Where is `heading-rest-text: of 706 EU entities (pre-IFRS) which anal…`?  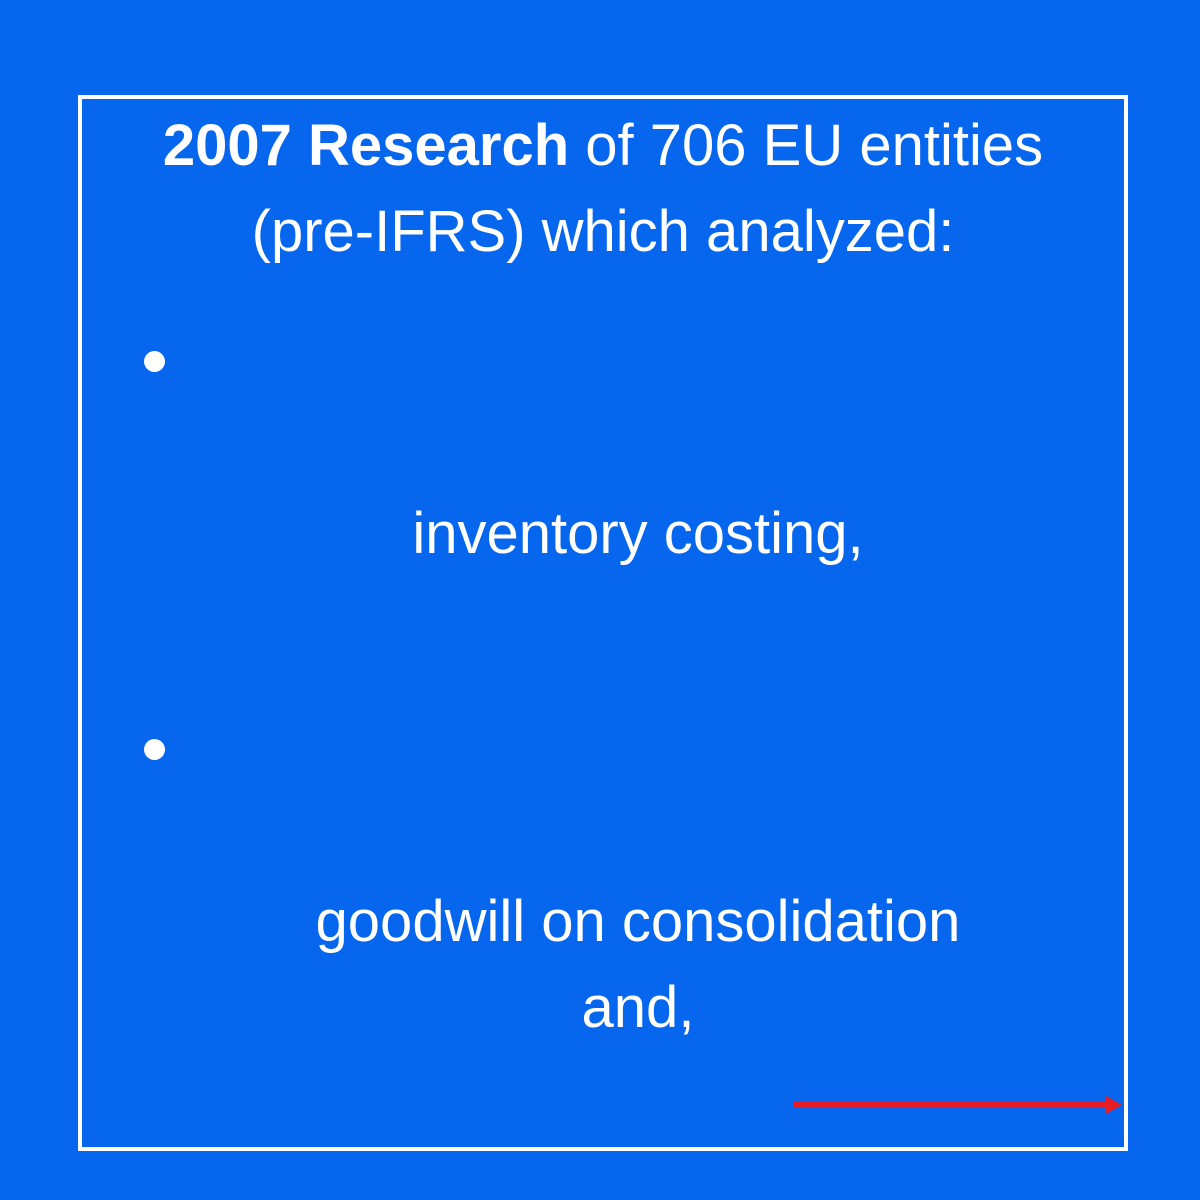
heading-rest-text: of 706 EU entities (pre-IFRS) which anal… is located at coordinates (647, 188).